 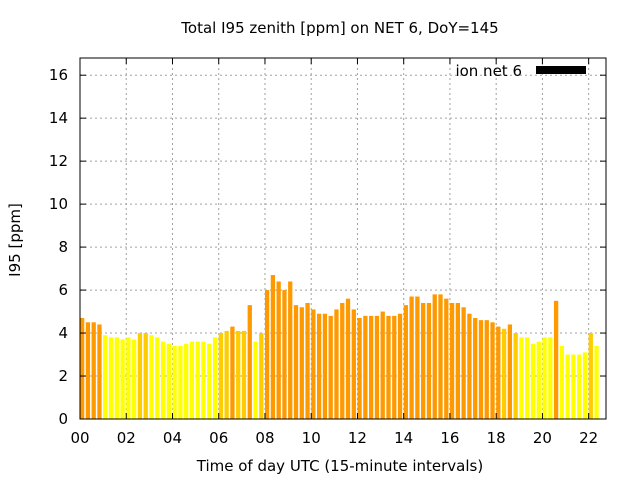 I want to click on x-tick-label: 10, so click(x=311, y=438).